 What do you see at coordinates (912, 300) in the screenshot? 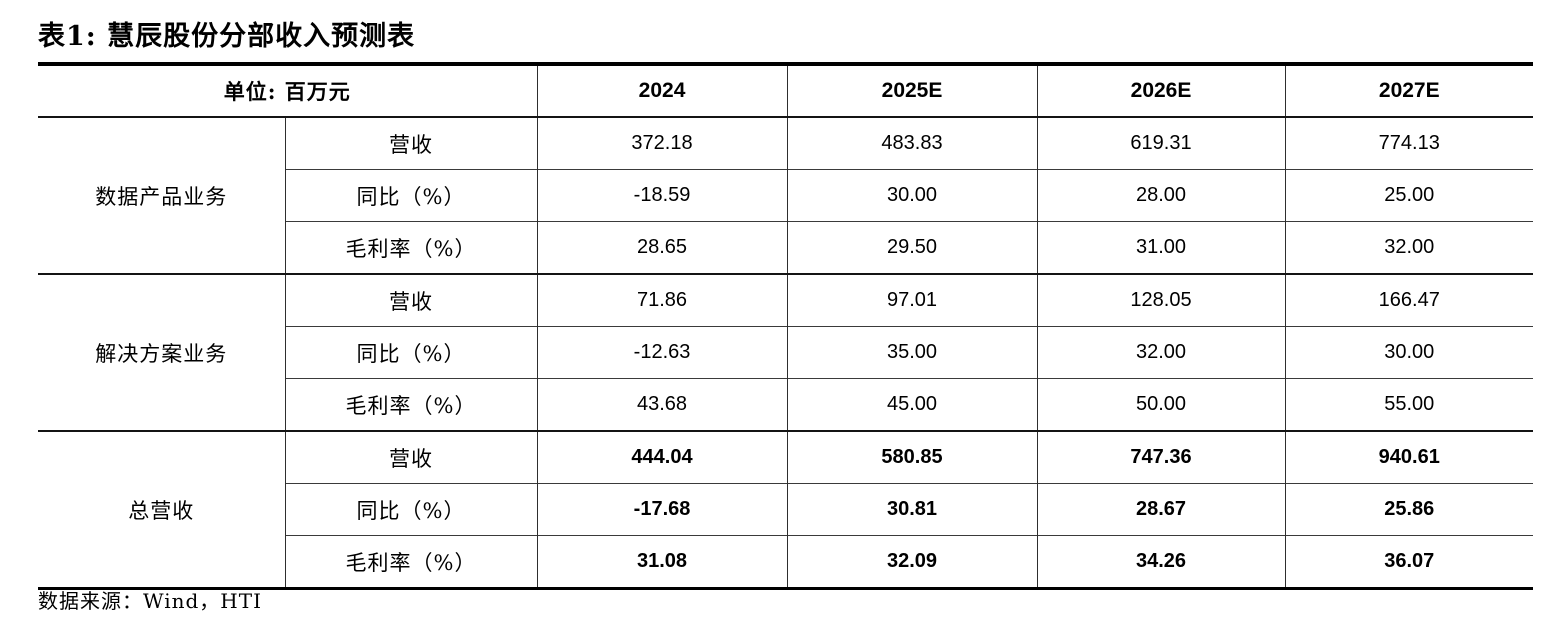
I see `value-cell: 97.01` at bounding box center [912, 300].